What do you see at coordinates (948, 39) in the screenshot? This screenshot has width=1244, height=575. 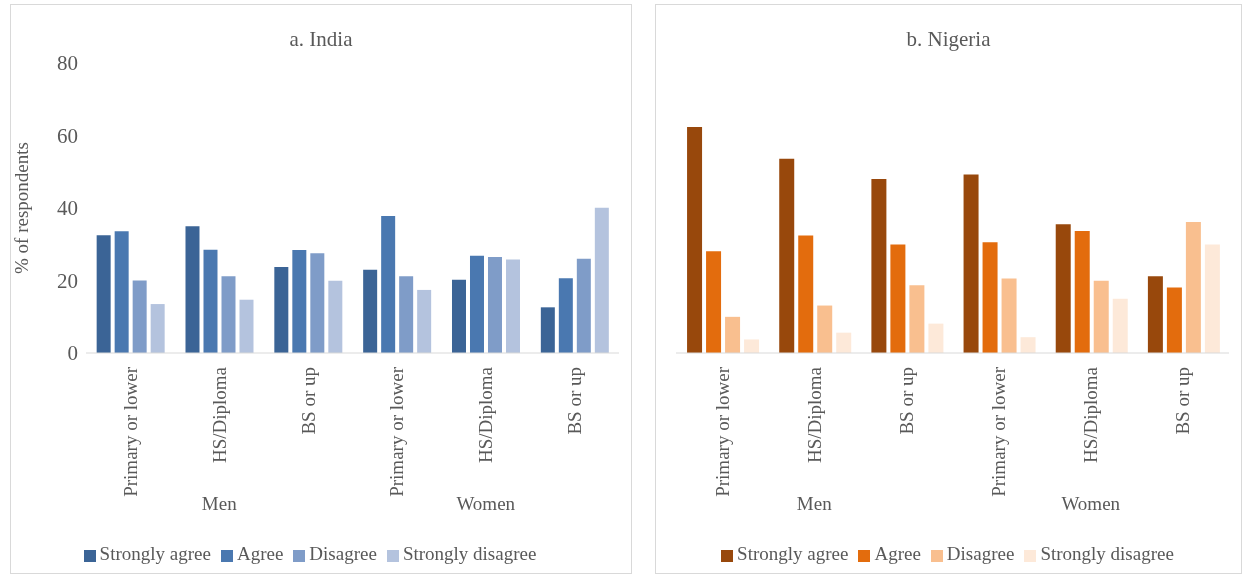 I see `chart-title: b. Nigeria` at bounding box center [948, 39].